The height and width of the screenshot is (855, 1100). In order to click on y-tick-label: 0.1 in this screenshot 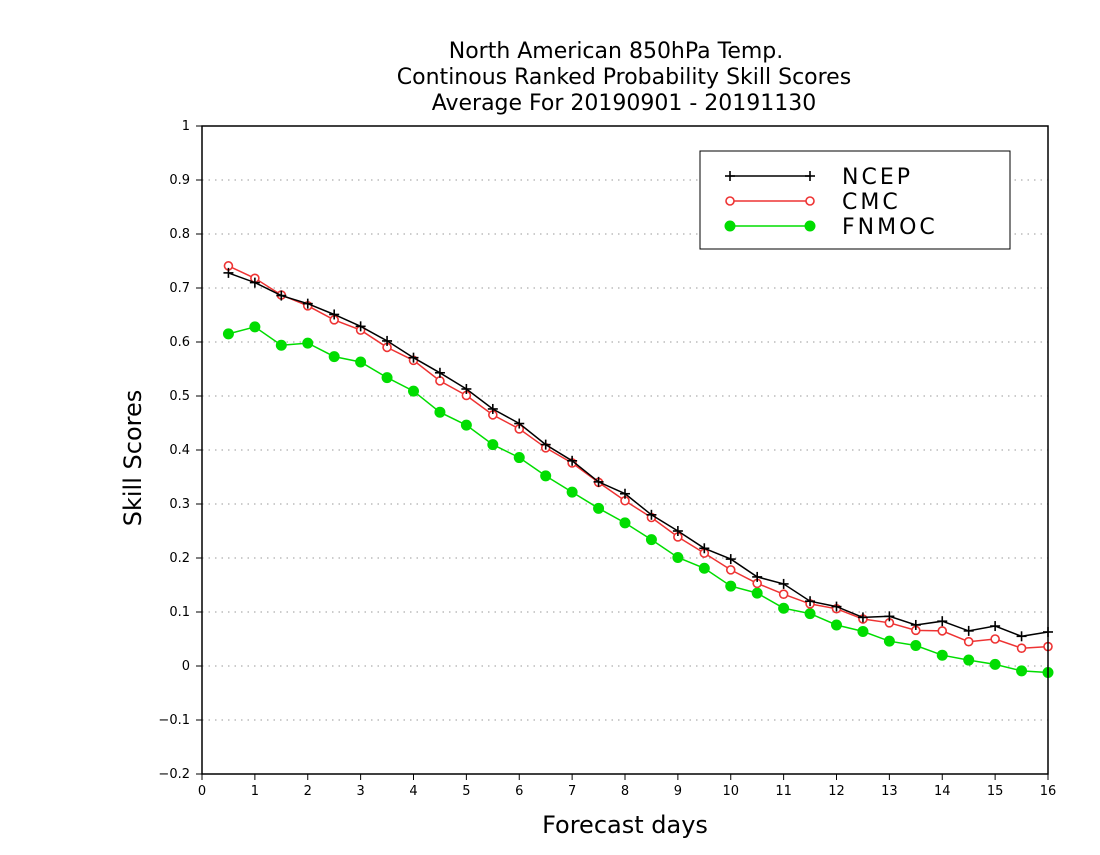, I will do `click(179, 612)`.